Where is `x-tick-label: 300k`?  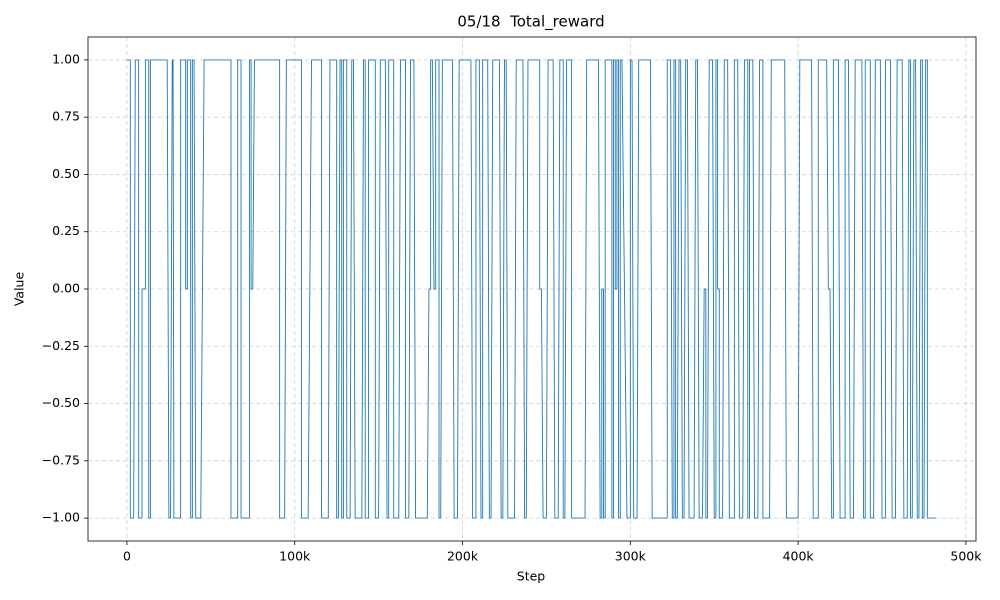 x-tick-label: 300k is located at coordinates (631, 556).